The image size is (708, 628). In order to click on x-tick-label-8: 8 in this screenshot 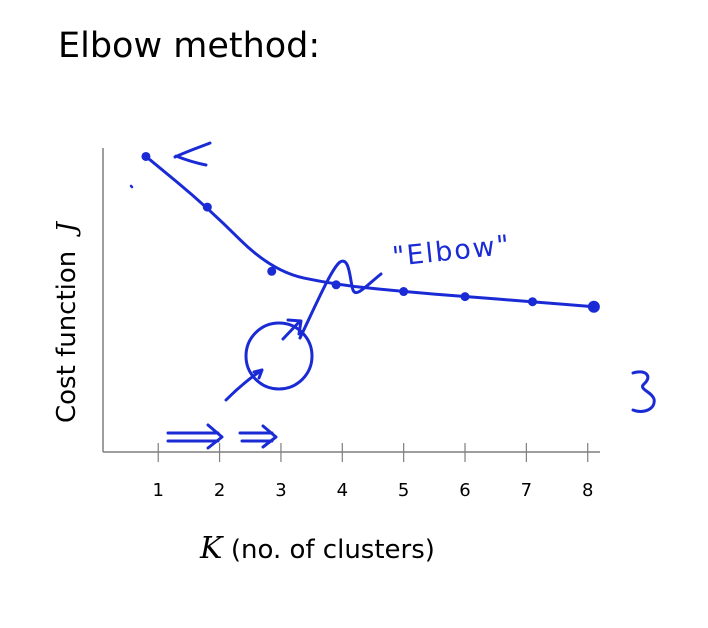, I will do `click(587, 490)`.